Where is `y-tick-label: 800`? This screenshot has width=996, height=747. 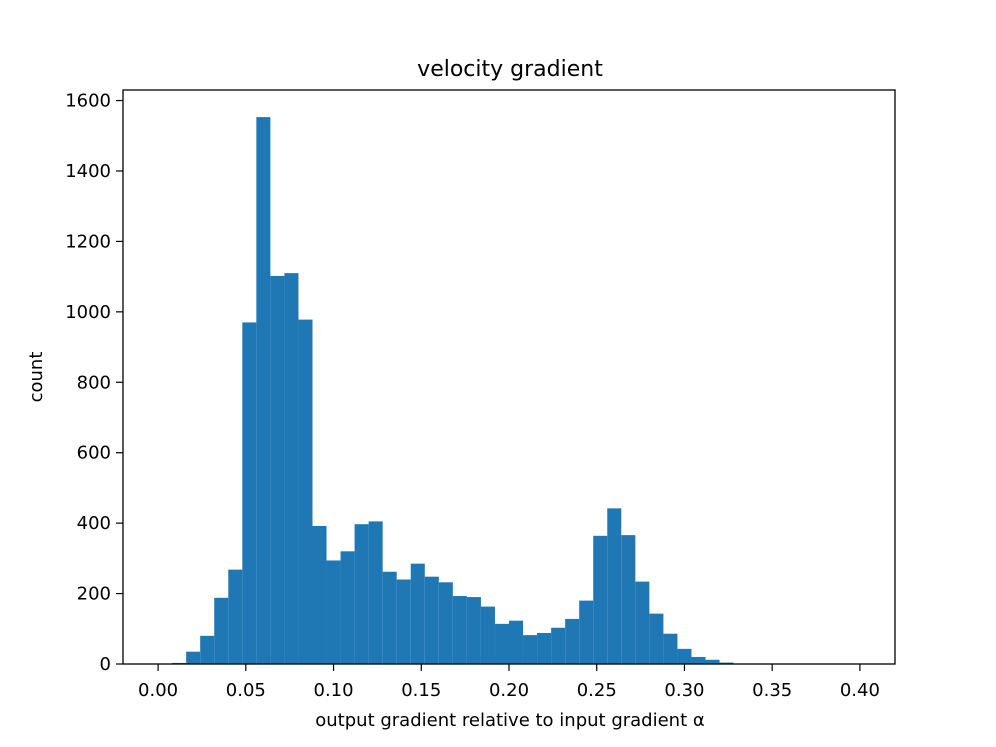
y-tick-label: 800 is located at coordinates (94, 382).